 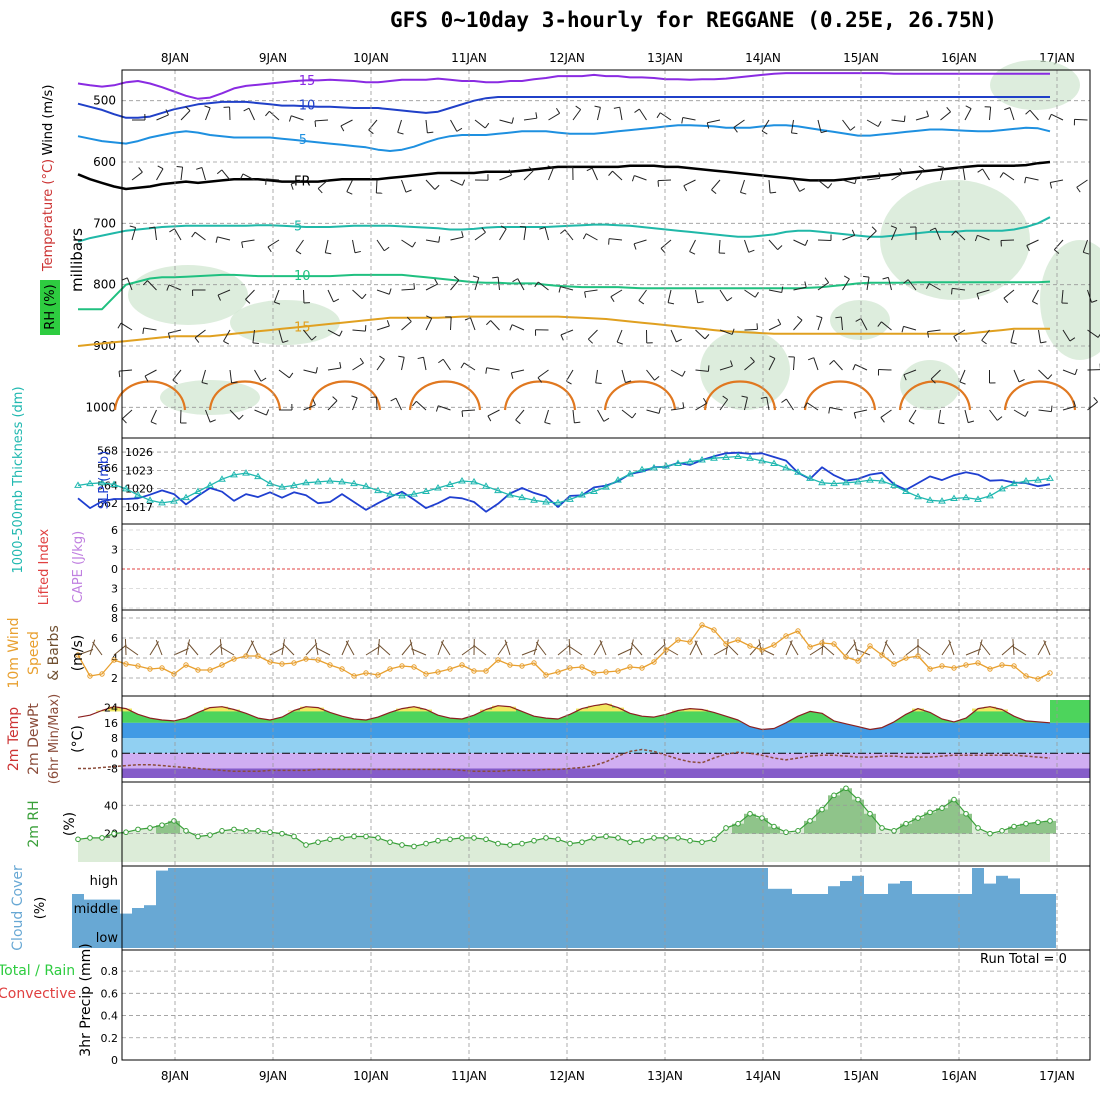 I want to click on temperature-y-tick: 0, so click(x=114, y=753).